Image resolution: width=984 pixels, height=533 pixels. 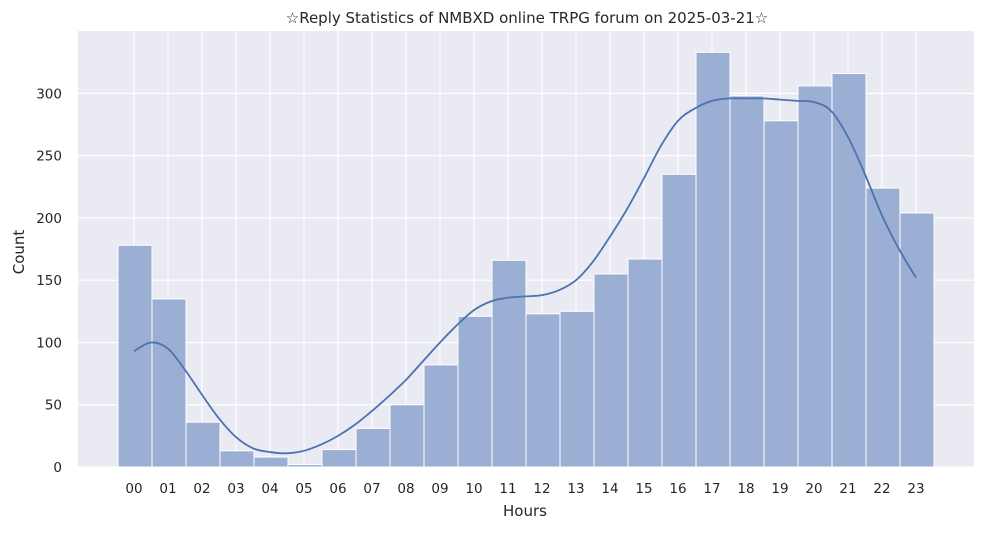 I want to click on x-tick-label: 09, so click(x=439, y=489).